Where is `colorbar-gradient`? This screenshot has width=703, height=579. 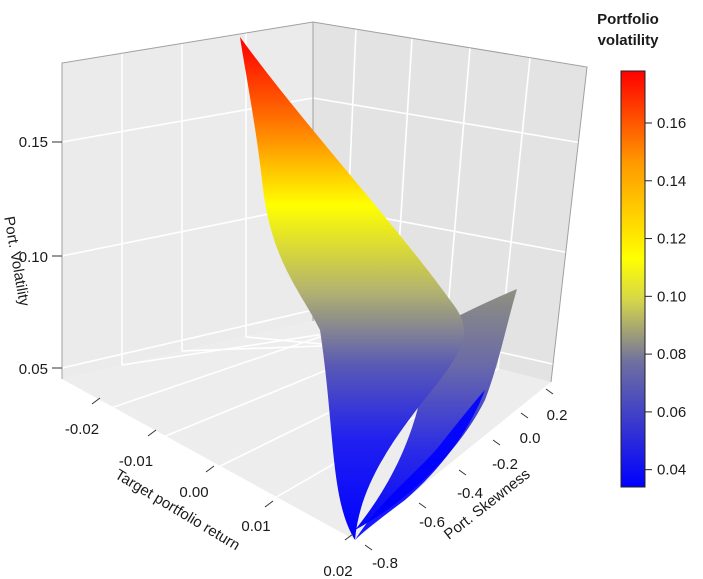 colorbar-gradient is located at coordinates (633, 279).